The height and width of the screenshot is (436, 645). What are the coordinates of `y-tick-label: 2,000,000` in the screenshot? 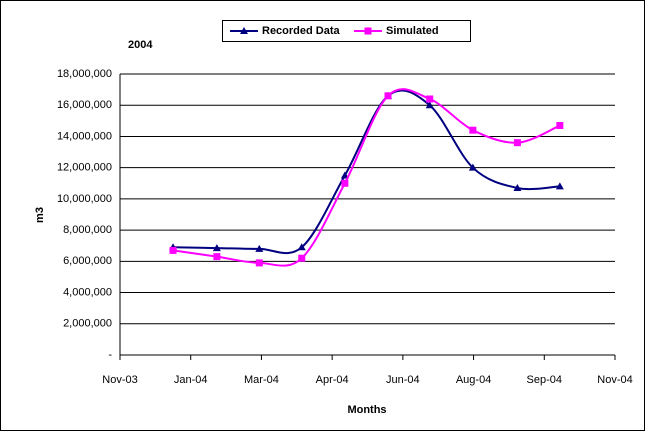 It's located at (87, 324).